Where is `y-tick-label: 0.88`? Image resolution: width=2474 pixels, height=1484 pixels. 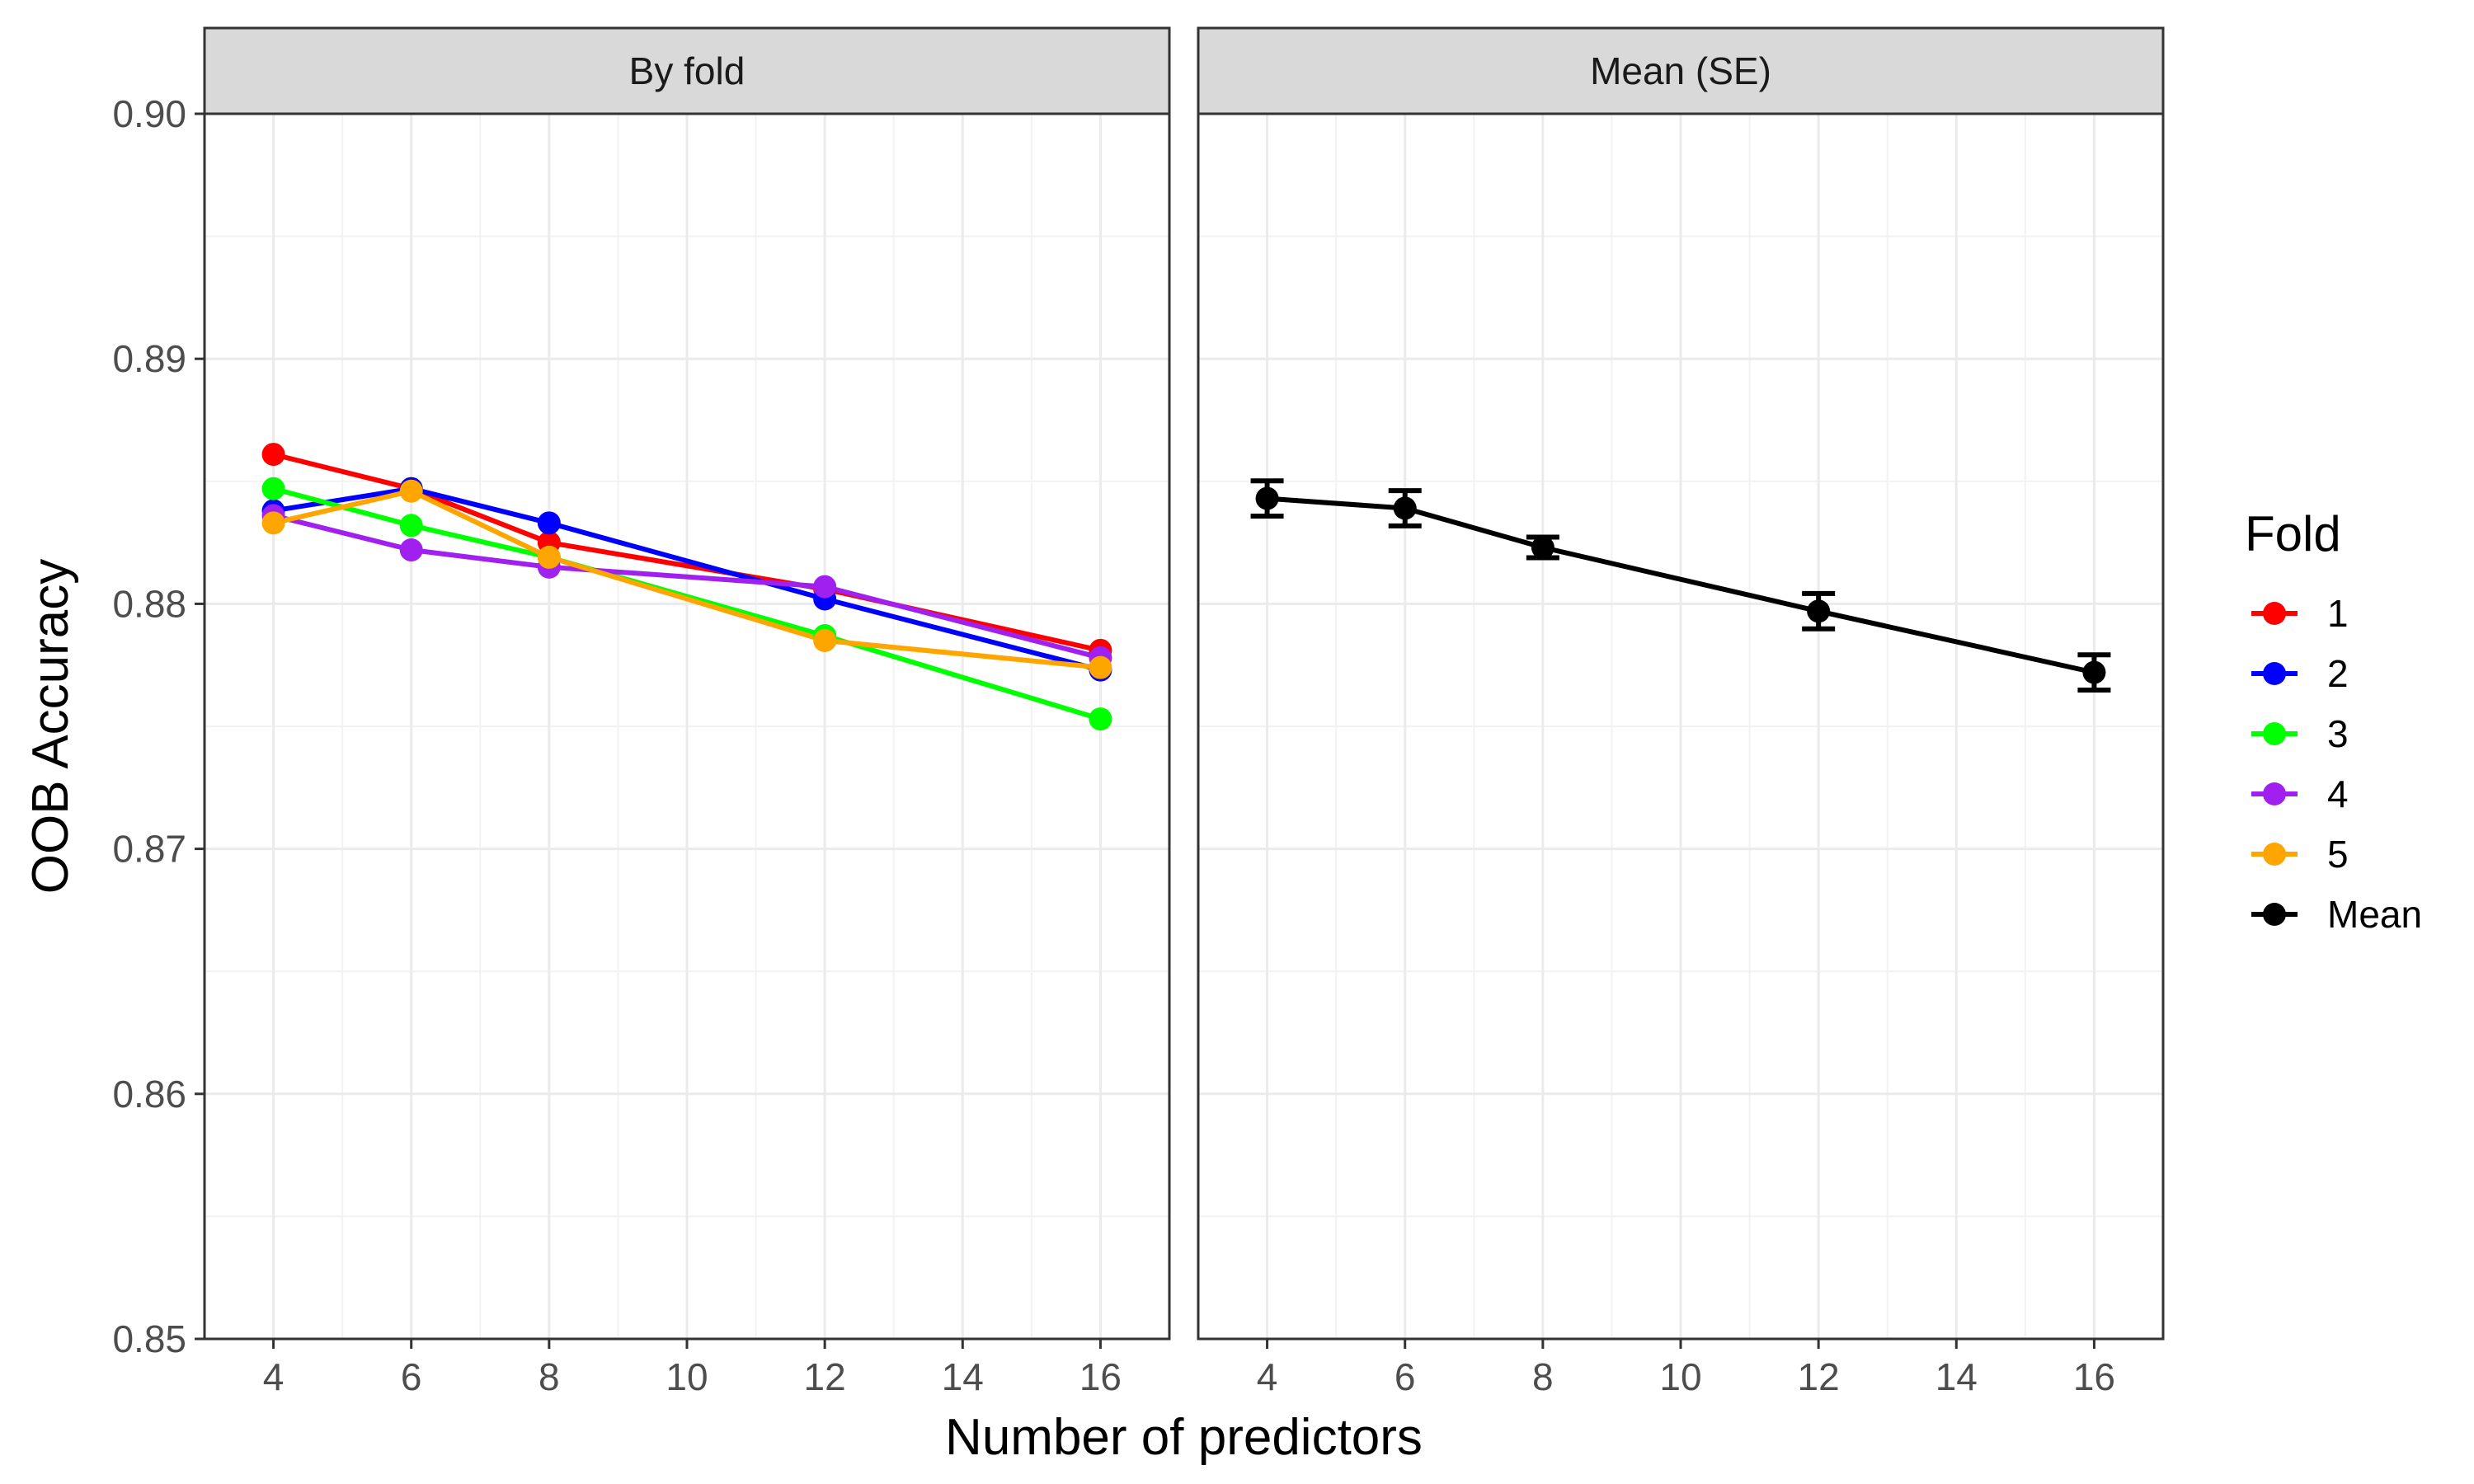
y-tick-label: 0.88 is located at coordinates (149, 603).